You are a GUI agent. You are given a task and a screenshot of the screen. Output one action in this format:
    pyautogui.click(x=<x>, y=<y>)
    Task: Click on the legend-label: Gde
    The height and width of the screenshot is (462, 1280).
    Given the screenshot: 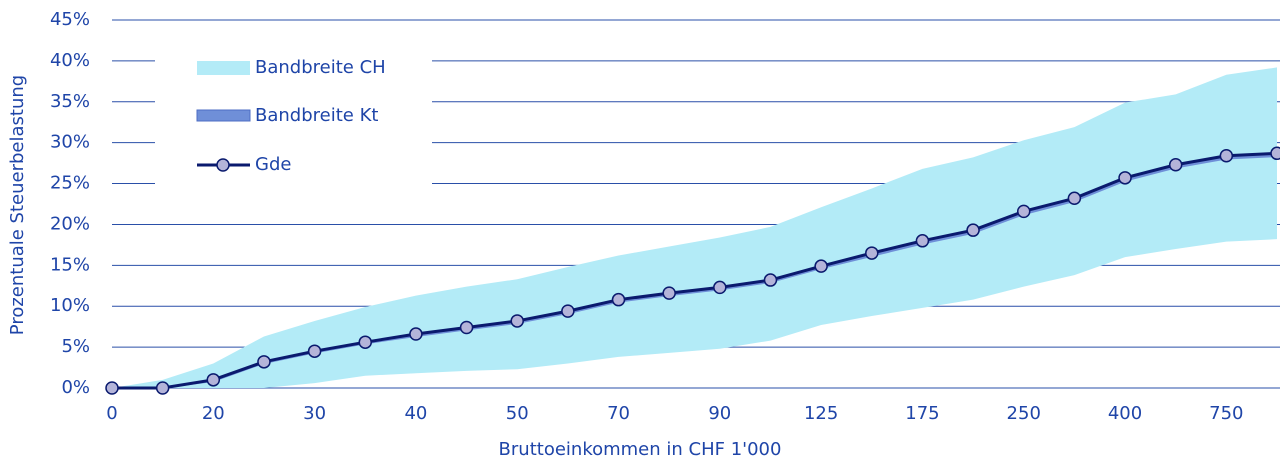 What is the action you would take?
    pyautogui.click(x=273, y=164)
    